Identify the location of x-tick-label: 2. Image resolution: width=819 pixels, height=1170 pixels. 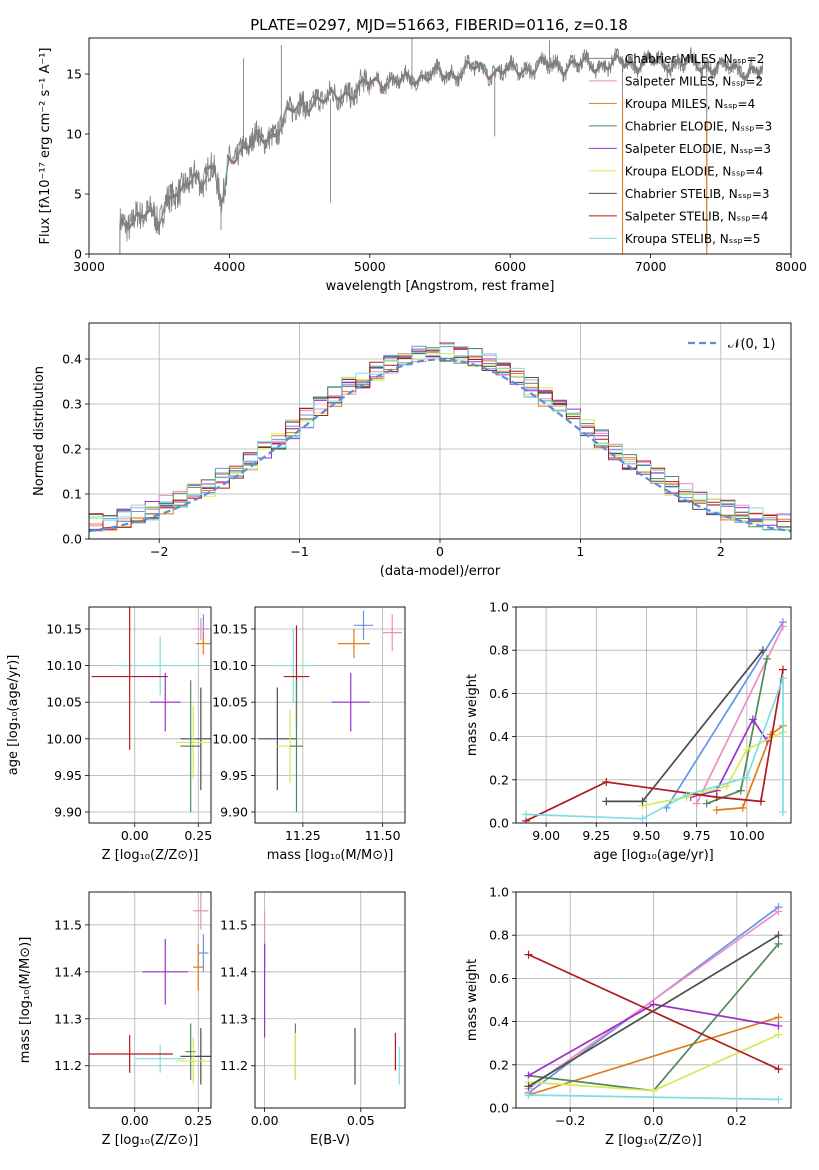
(721, 551).